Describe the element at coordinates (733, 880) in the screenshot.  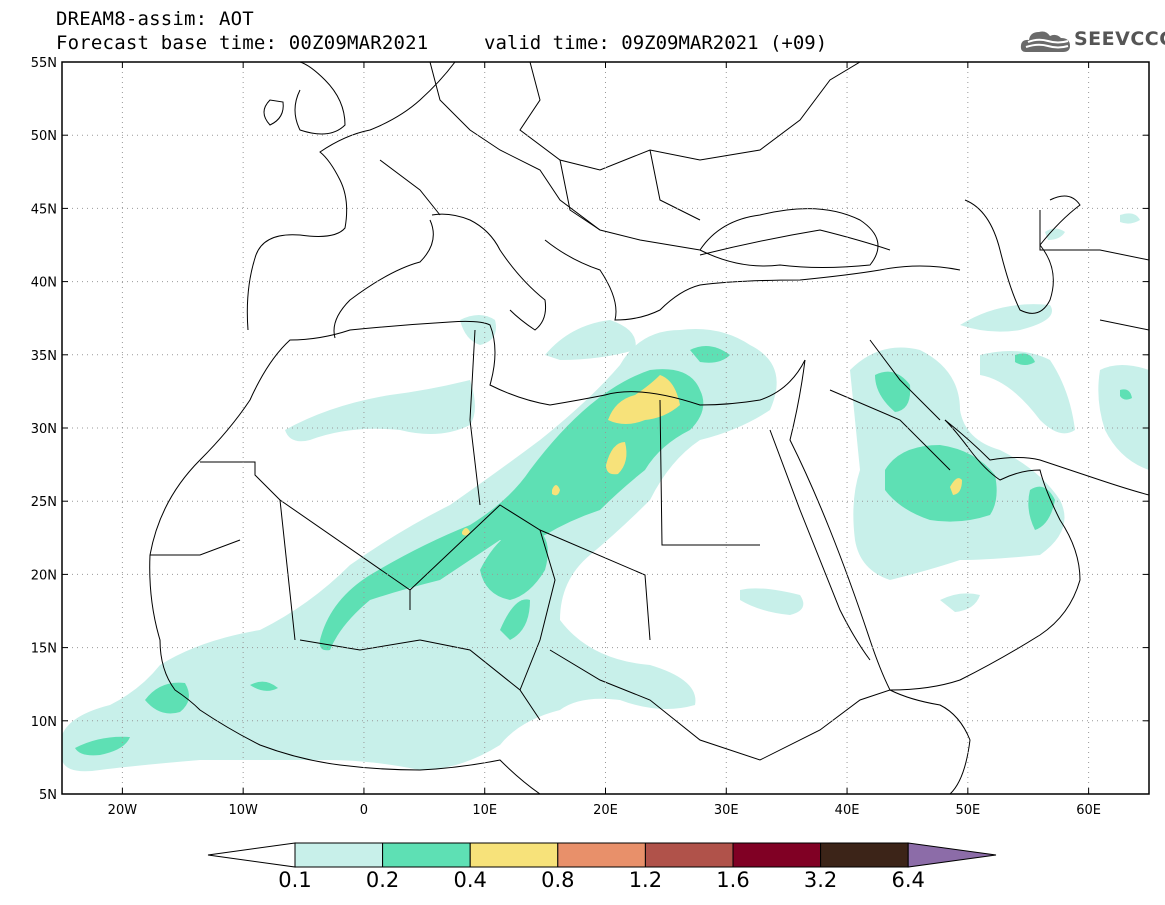
I see `colorbar-label: 1.6` at that location.